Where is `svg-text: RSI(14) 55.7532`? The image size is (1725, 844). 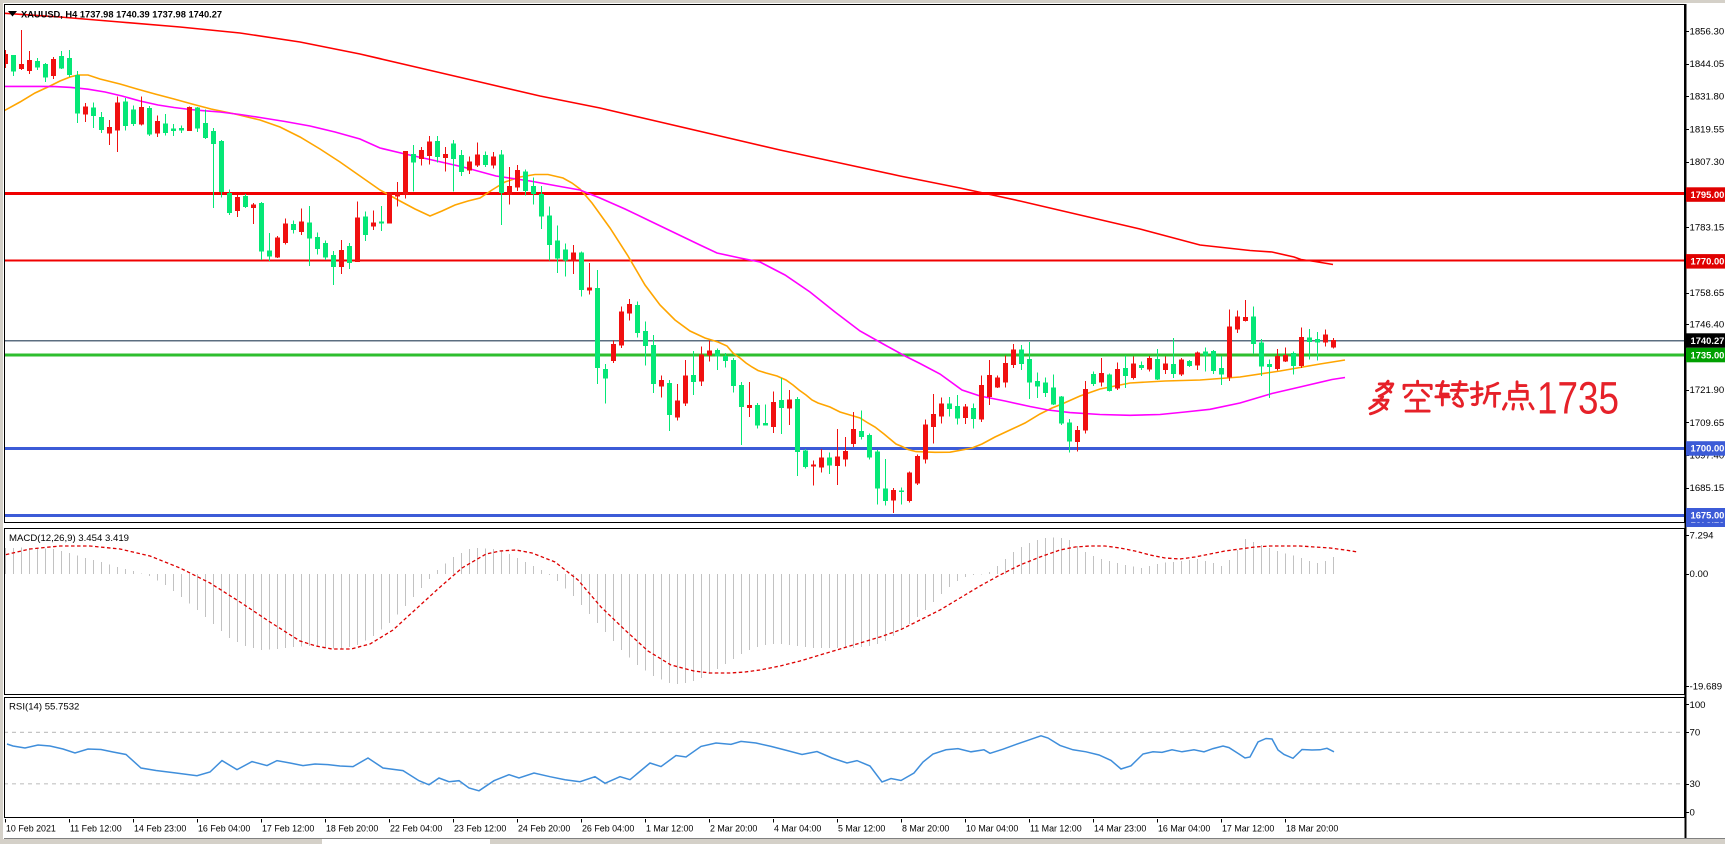 svg-text: RSI(14) 55.7532 is located at coordinates (44, 707).